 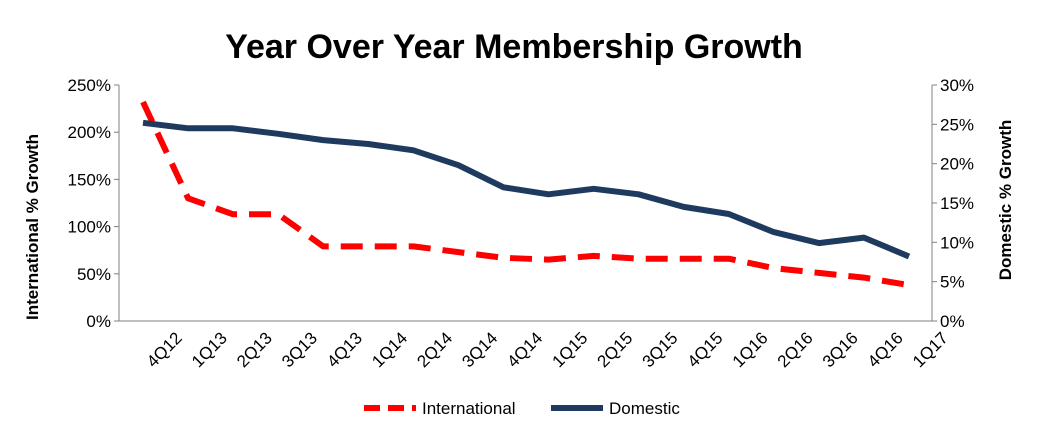 What do you see at coordinates (522, 408) in the screenshot?
I see `legend: International Domestic` at bounding box center [522, 408].